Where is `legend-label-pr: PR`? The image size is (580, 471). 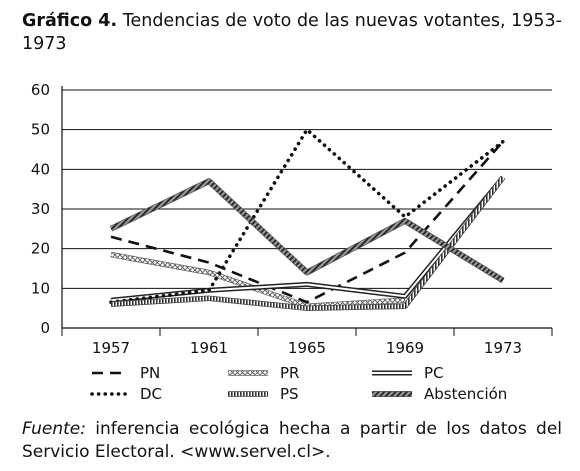
legend-label-pr: PR is located at coordinates (289, 373).